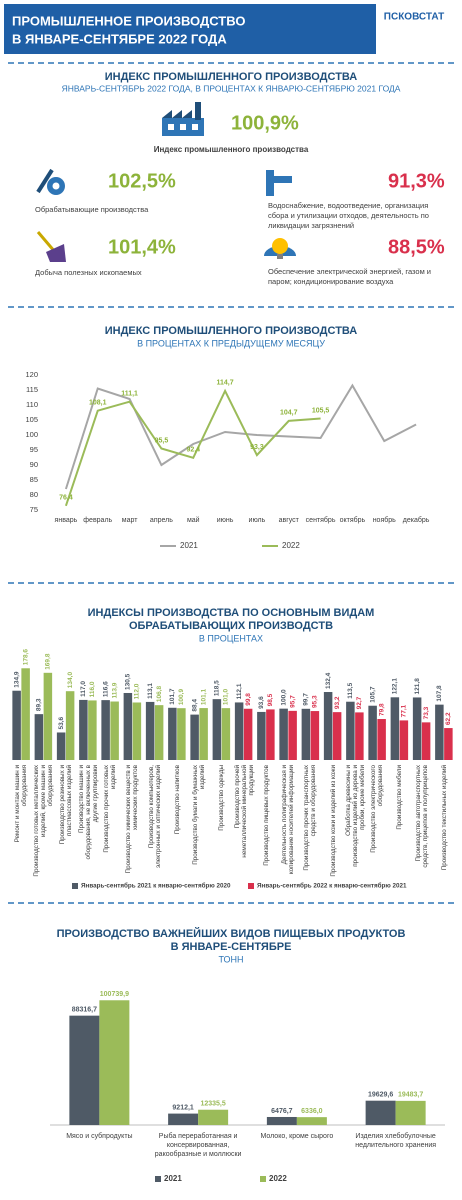 The image size is (462, 1200). I want to click on indicator-label: Обрабатывающие производства, so click(92, 209).